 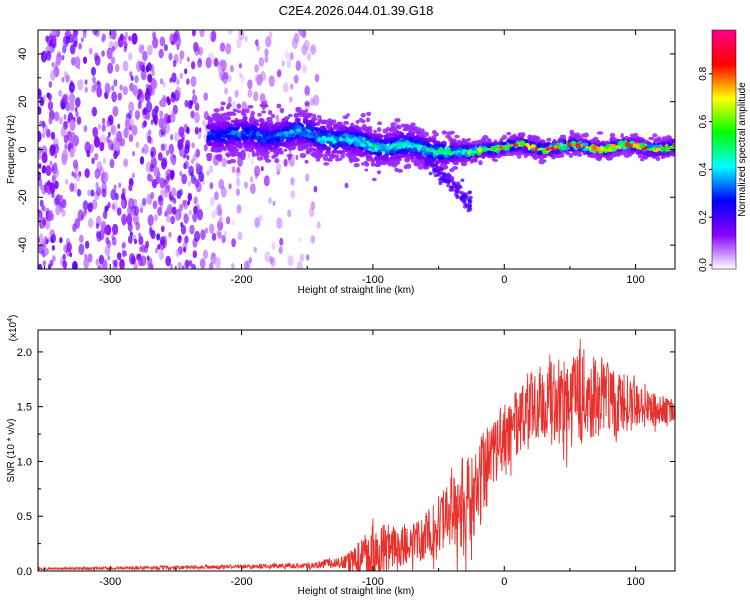 What do you see at coordinates (356, 290) in the screenshot?
I see `heatmap-x-axis-label: Height of straight line (km)` at bounding box center [356, 290].